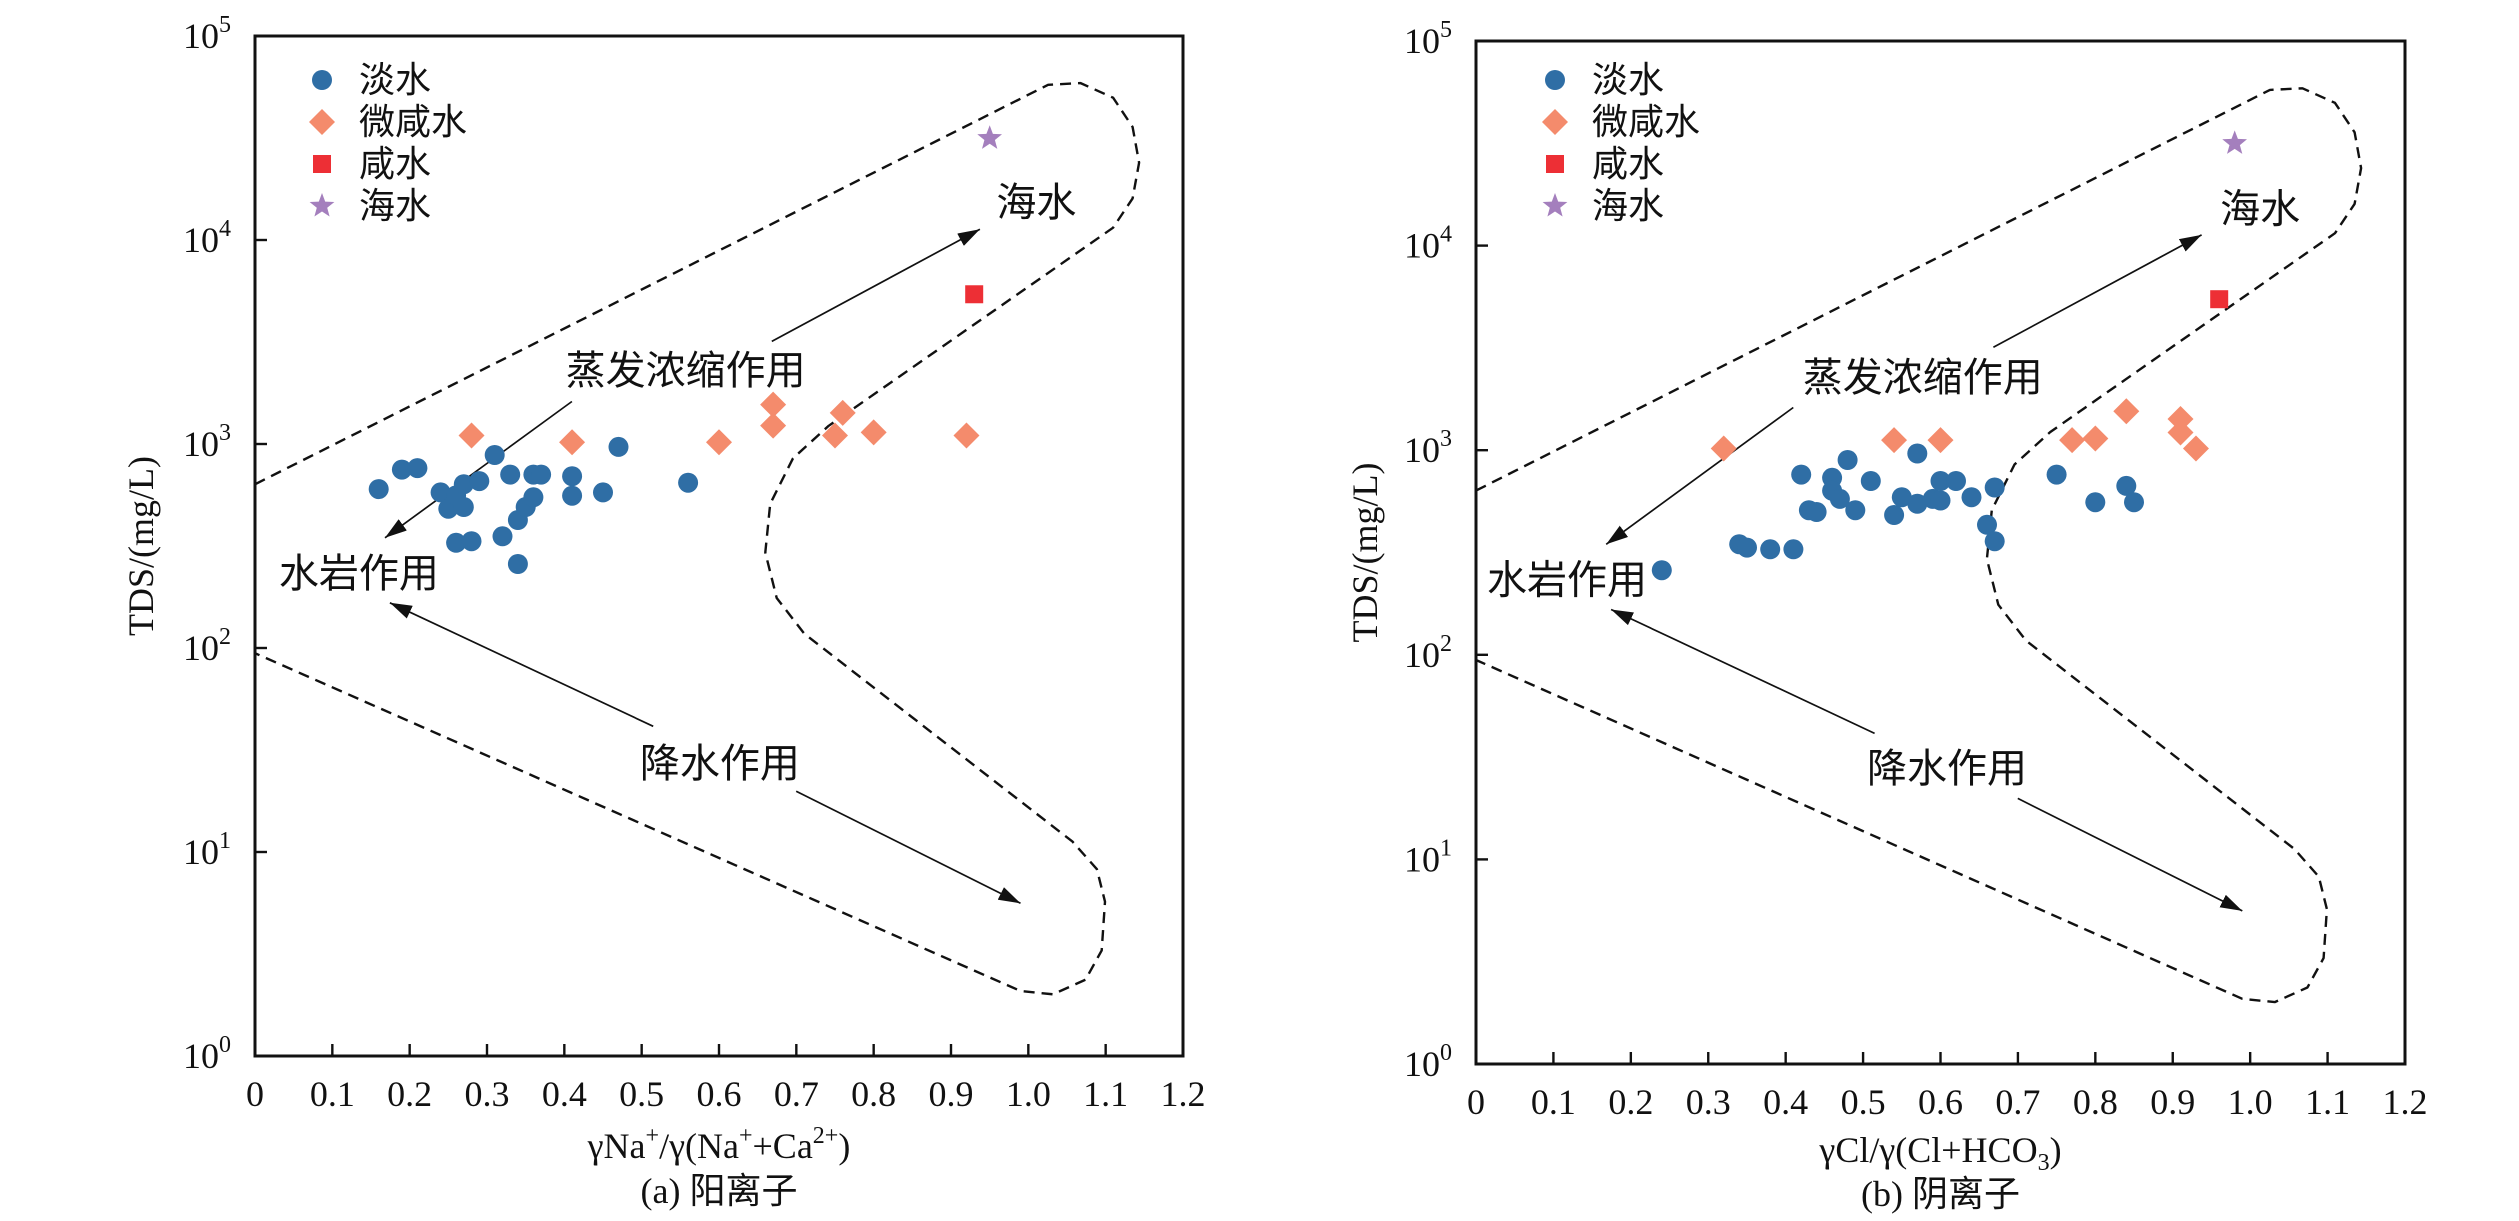  I want to click on x-tick-label: 0.1, so click(1553, 1102).